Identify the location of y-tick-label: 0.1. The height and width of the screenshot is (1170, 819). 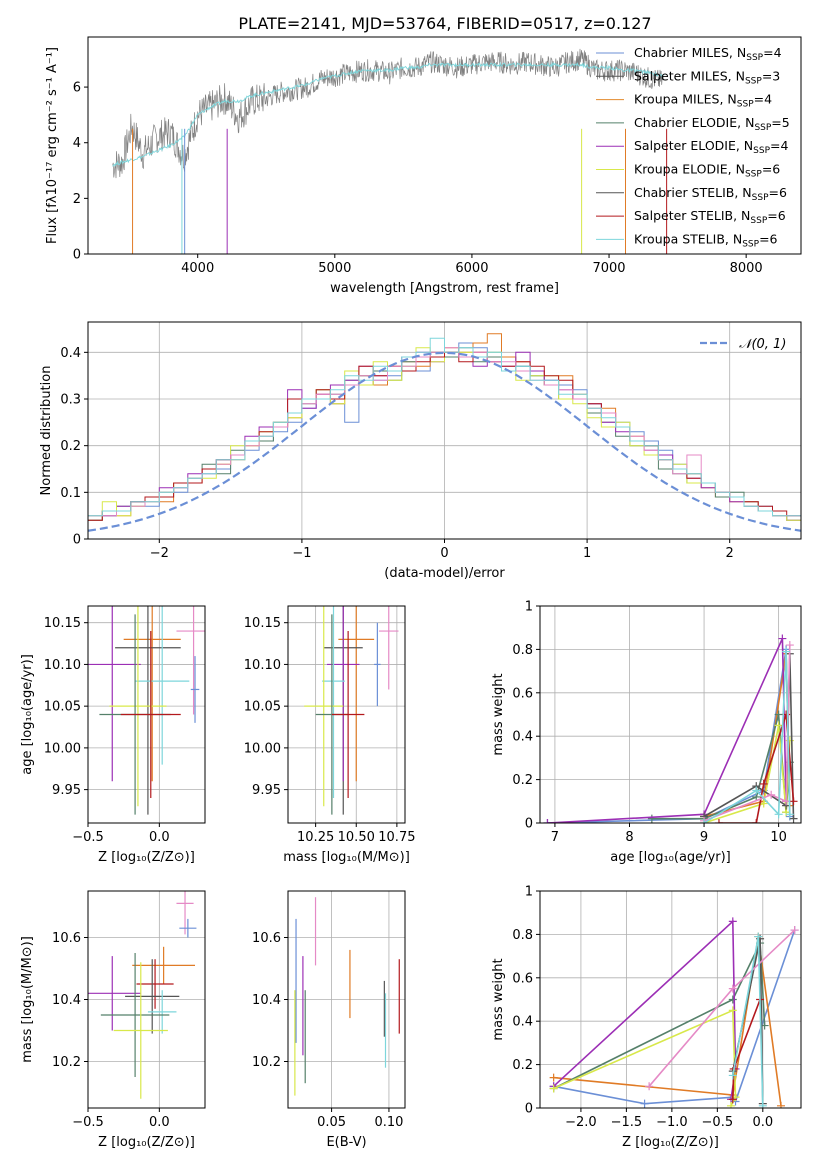
(70, 493).